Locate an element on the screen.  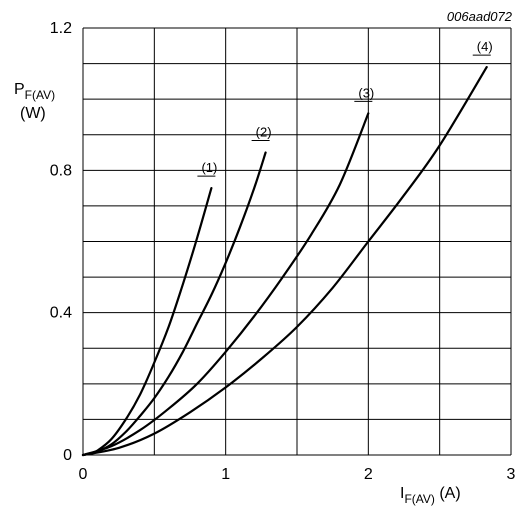
x-axis-label-main: I is located at coordinates (402, 493).